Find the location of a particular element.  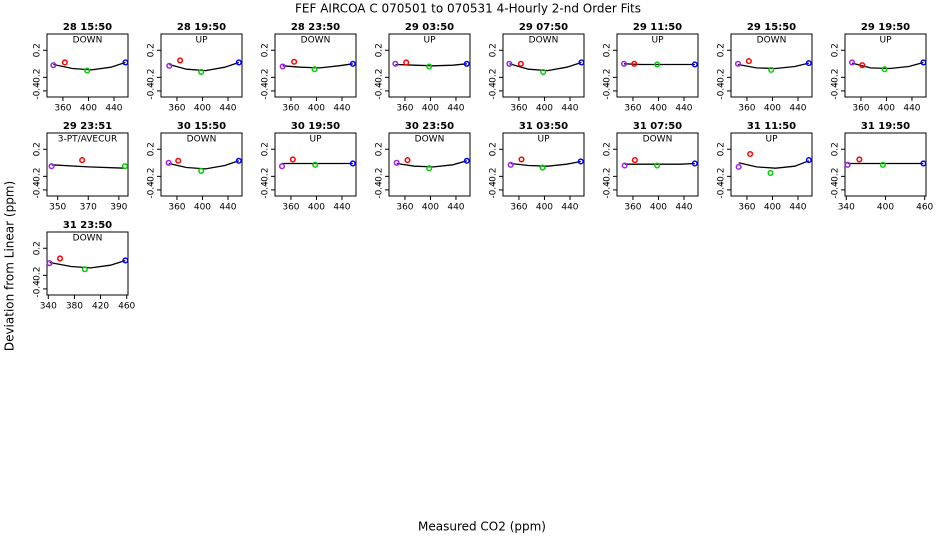

x-tick-label: 390 is located at coordinates (118, 208).